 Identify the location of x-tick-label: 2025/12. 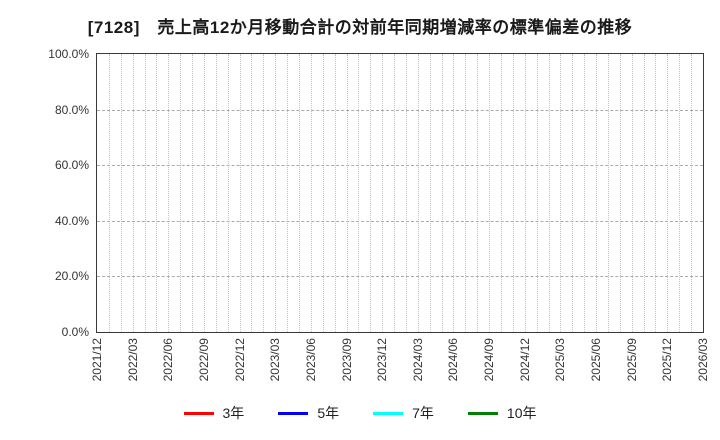
(667, 360).